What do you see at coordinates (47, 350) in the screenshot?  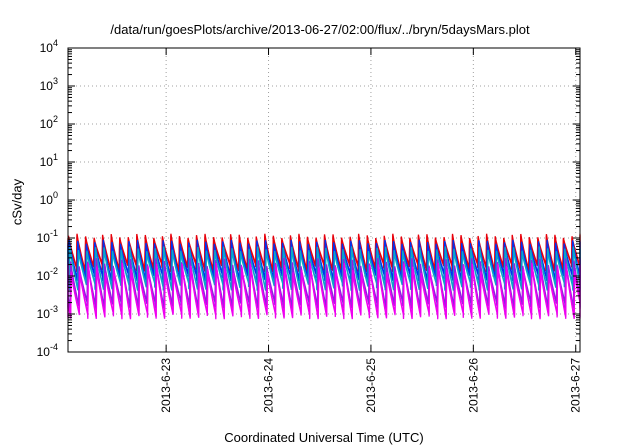 I see `y-tick-label: 10⁻⁴` at bounding box center [47, 350].